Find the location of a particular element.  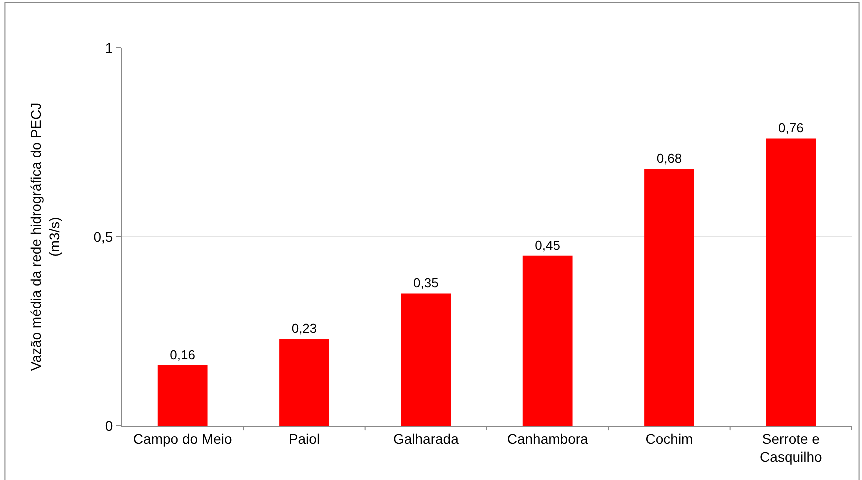

data-label: 0,45 is located at coordinates (547, 245).